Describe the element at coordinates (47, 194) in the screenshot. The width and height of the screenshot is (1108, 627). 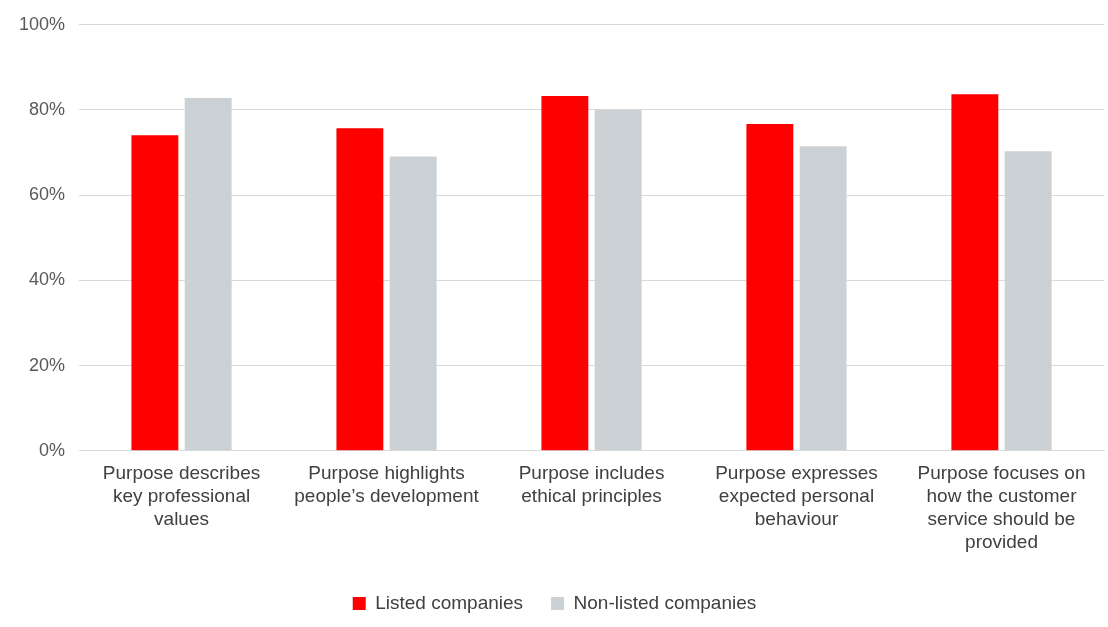
I see `y-tick-label: 60%` at that location.